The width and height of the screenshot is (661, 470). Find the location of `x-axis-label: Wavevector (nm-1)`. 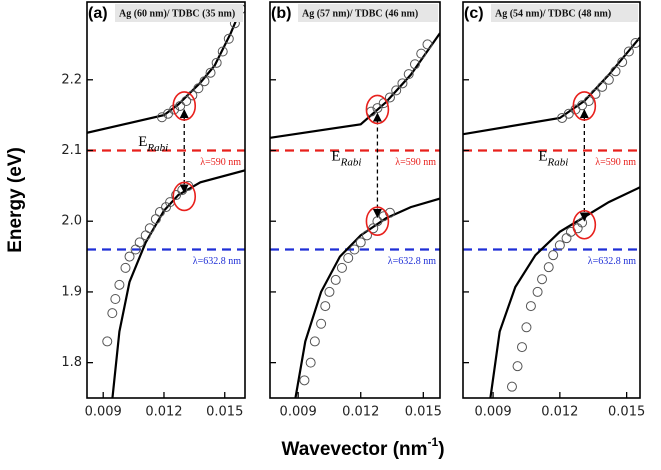

x-axis-label: Wavevector (nm-1) is located at coordinates (362, 447).